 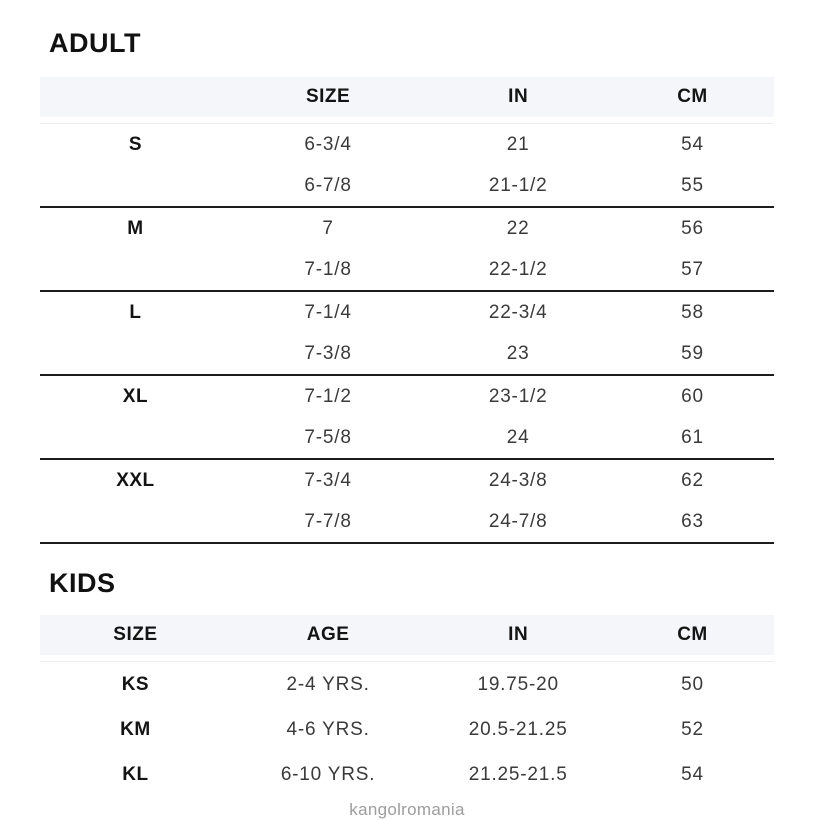 I want to click on table-row: 6-7/8 21-1/2 55, so click(x=407, y=185).